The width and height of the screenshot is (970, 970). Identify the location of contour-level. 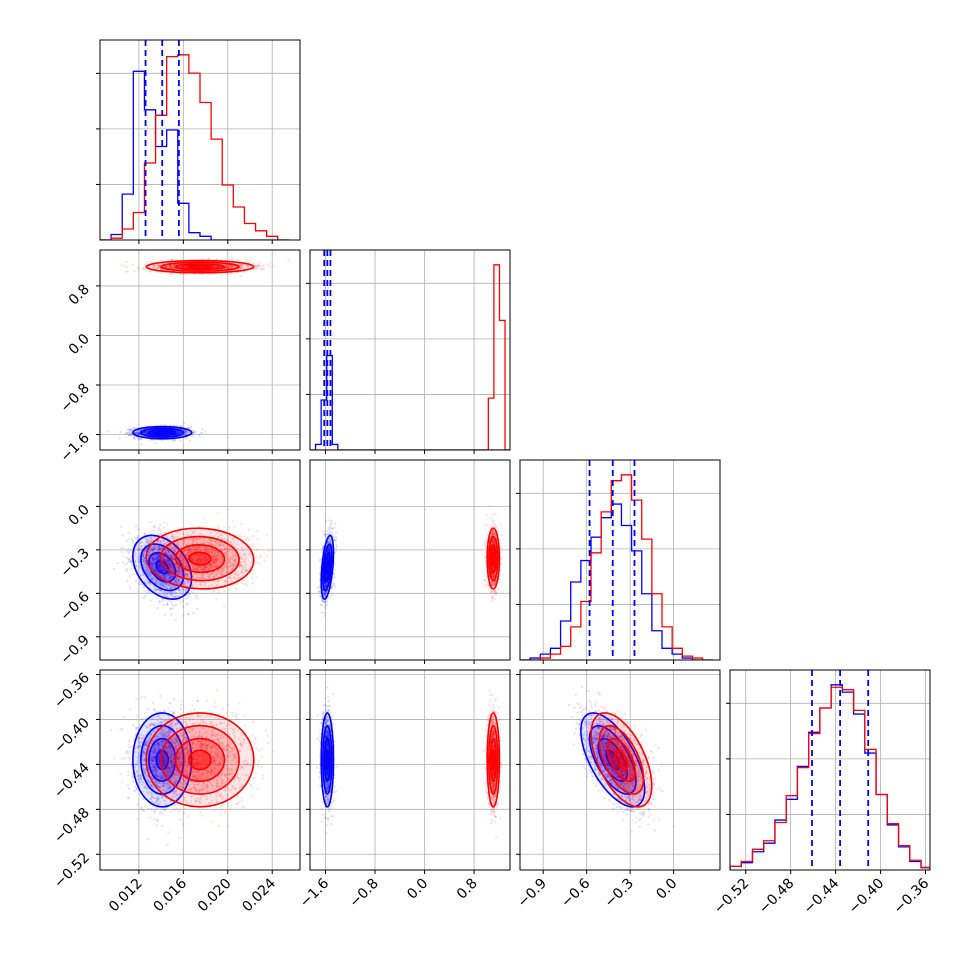
(162, 433).